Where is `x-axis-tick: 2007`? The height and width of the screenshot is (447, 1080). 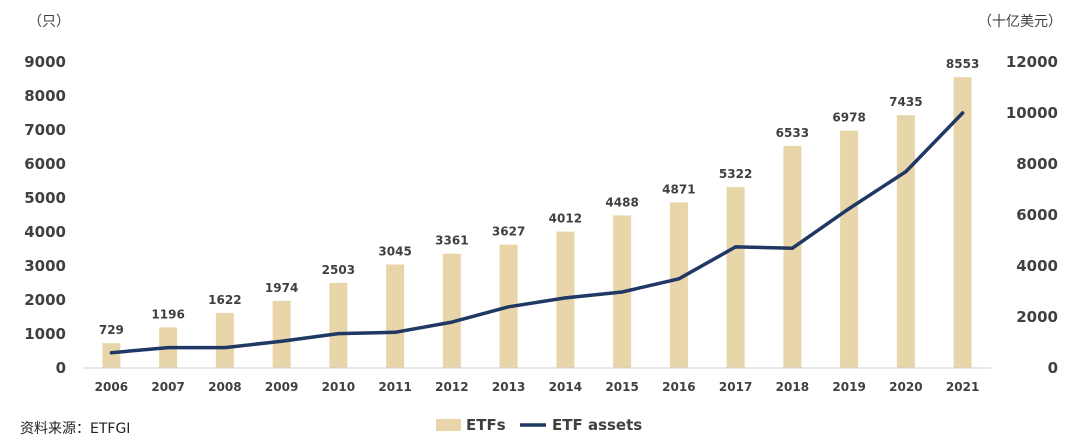
x-axis-tick: 2007 is located at coordinates (167, 387).